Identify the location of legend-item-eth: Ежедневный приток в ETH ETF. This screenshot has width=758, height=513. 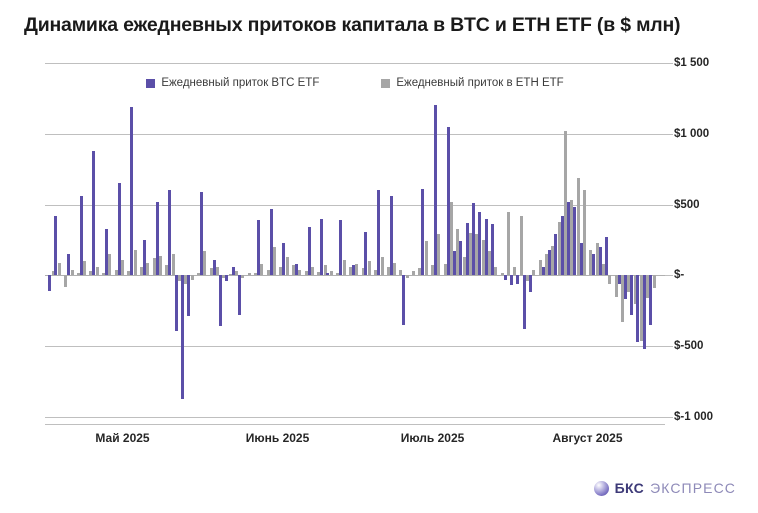
(472, 83).